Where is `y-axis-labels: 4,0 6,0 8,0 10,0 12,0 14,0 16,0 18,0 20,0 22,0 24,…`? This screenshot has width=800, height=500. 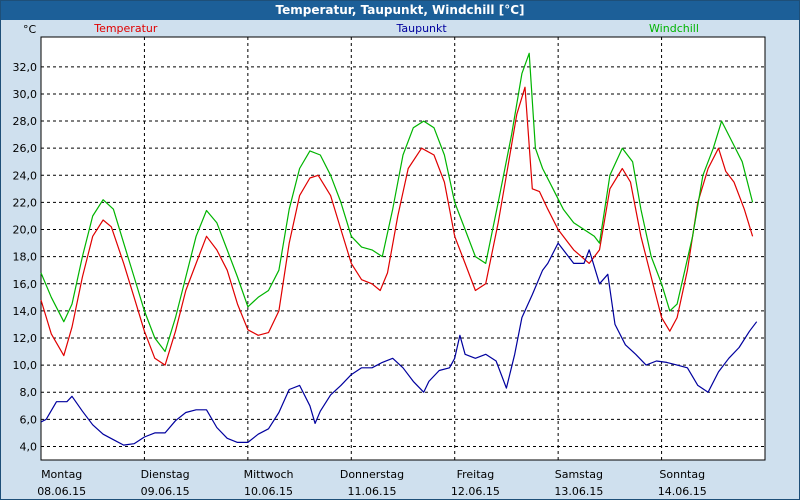 y-axis-labels: 4,0 6,0 8,0 10,0 12,0 14,0 16,0 18,0 20,0 22,0 24,… is located at coordinates (25, 257).